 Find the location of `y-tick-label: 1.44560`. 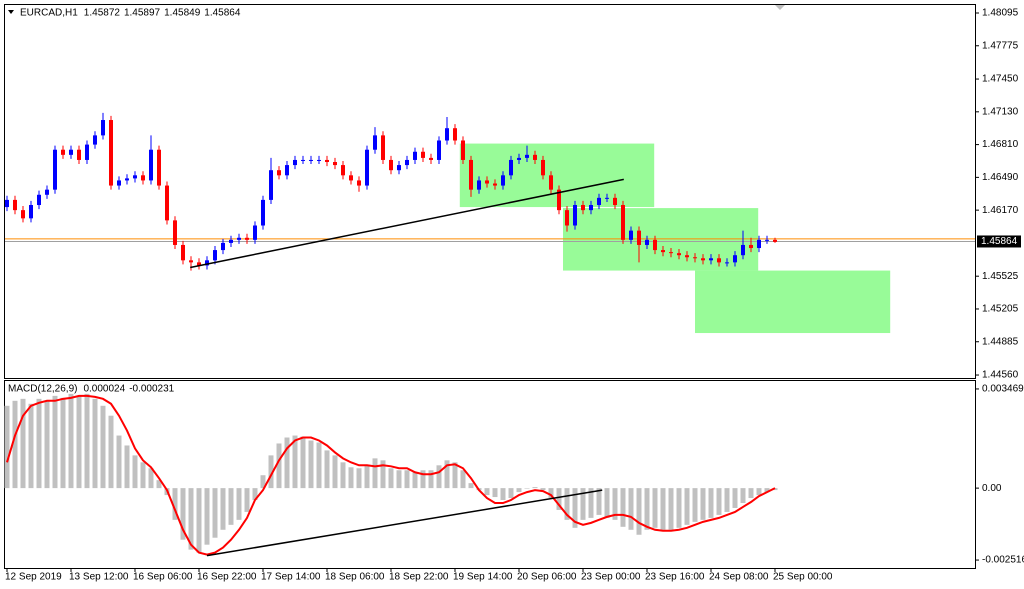

y-tick-label: 1.44560 is located at coordinates (1000, 375).